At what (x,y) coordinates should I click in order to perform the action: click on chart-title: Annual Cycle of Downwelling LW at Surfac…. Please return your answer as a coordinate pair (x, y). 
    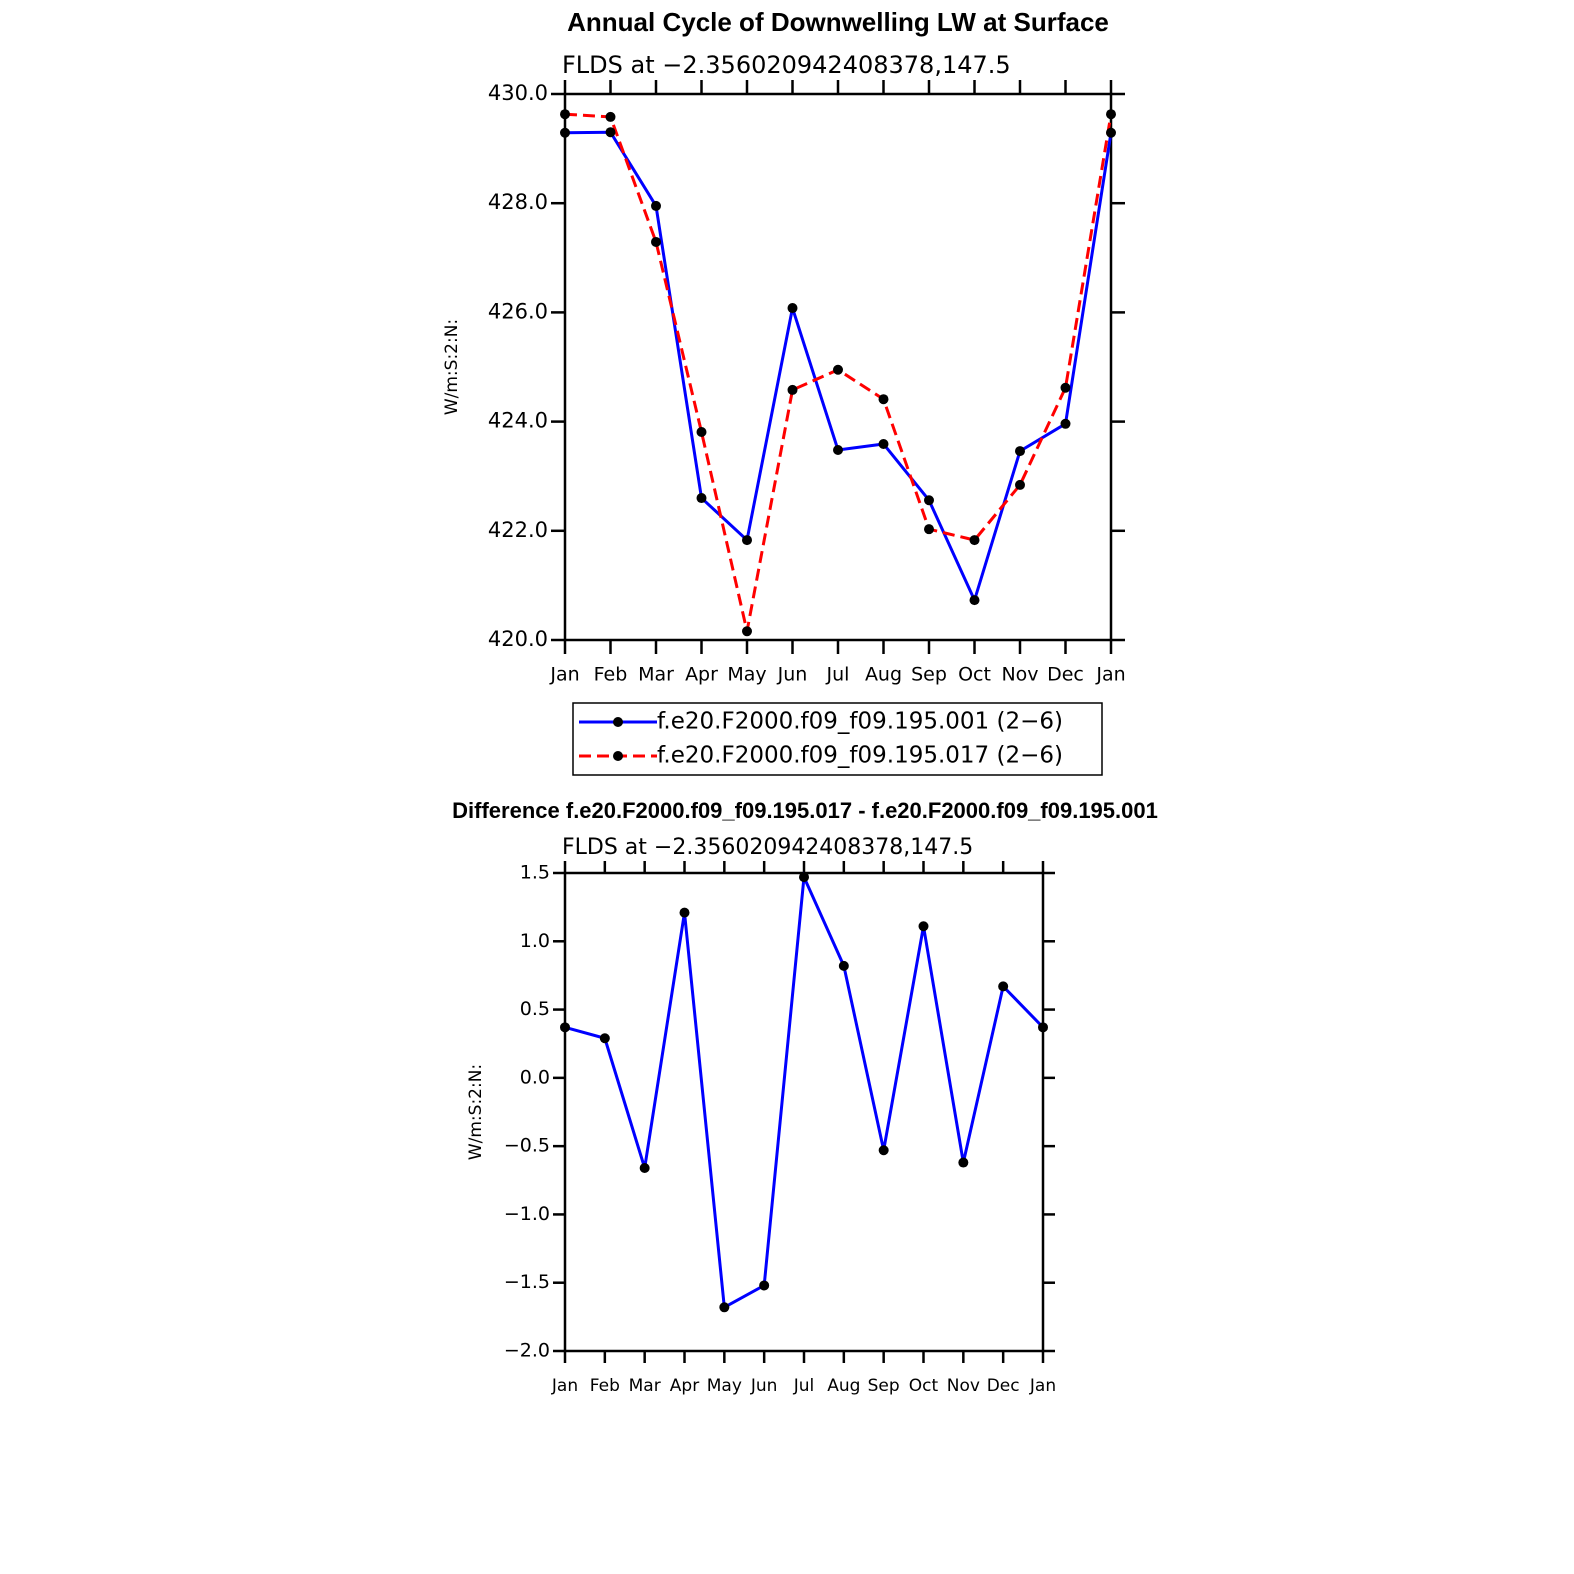
    Looking at the image, I should click on (838, 22).